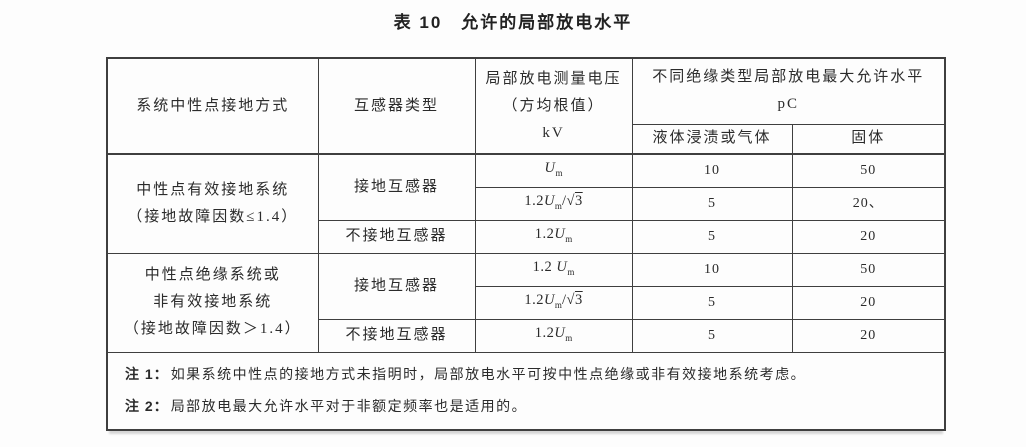 The height and width of the screenshot is (447, 1026). I want to click on cell-transformer-earthed-1: 接地互感器, so click(396, 187).